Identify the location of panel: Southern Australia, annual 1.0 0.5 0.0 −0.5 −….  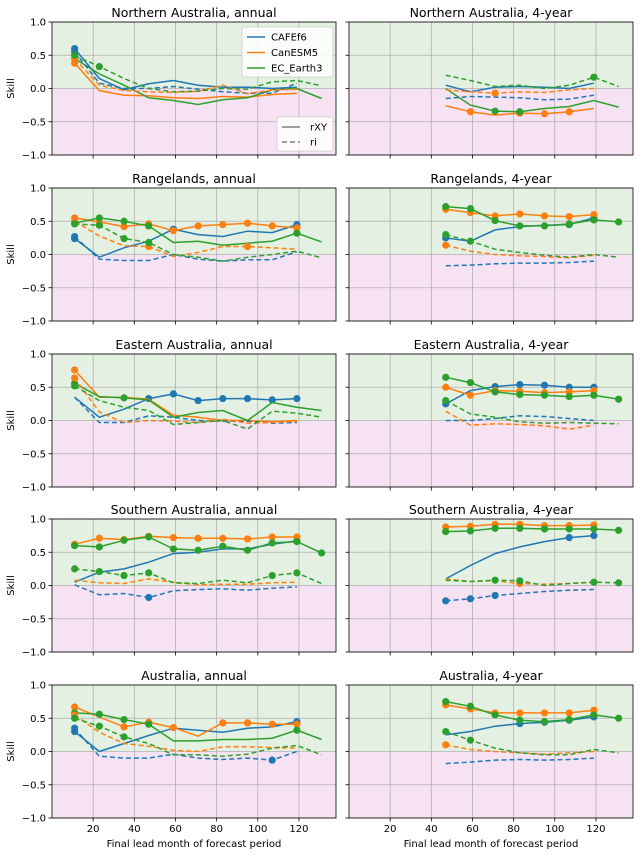
(171, 580).